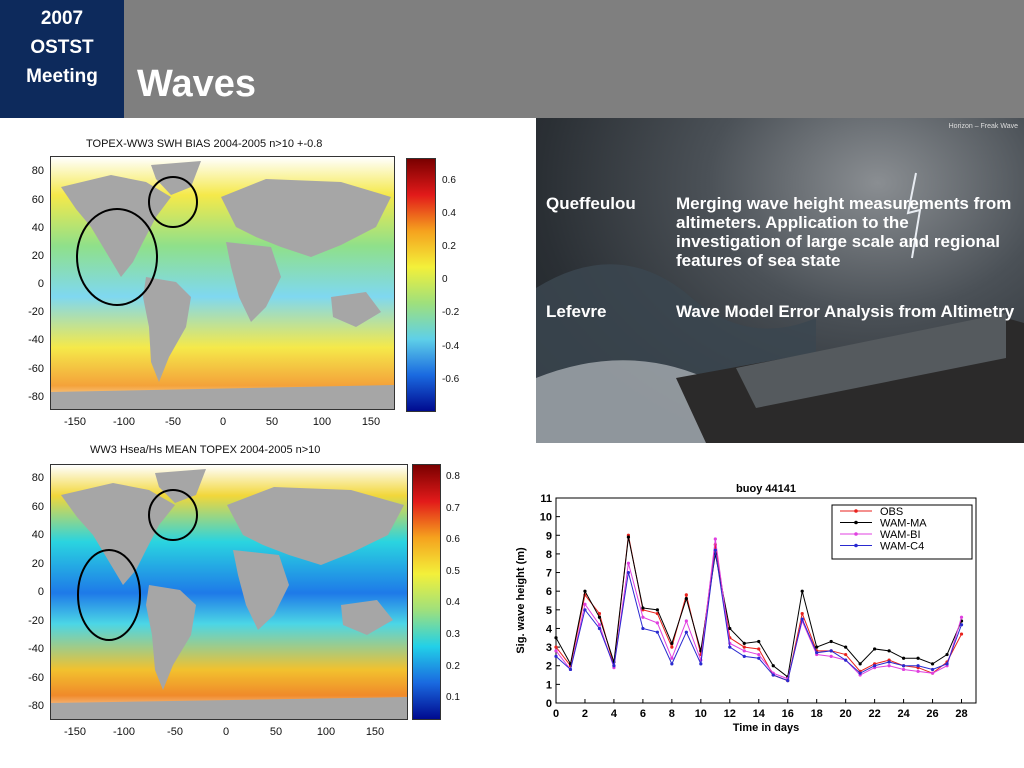 The image size is (1024, 768). I want to click on y-tick-label: 11, so click(546, 499).